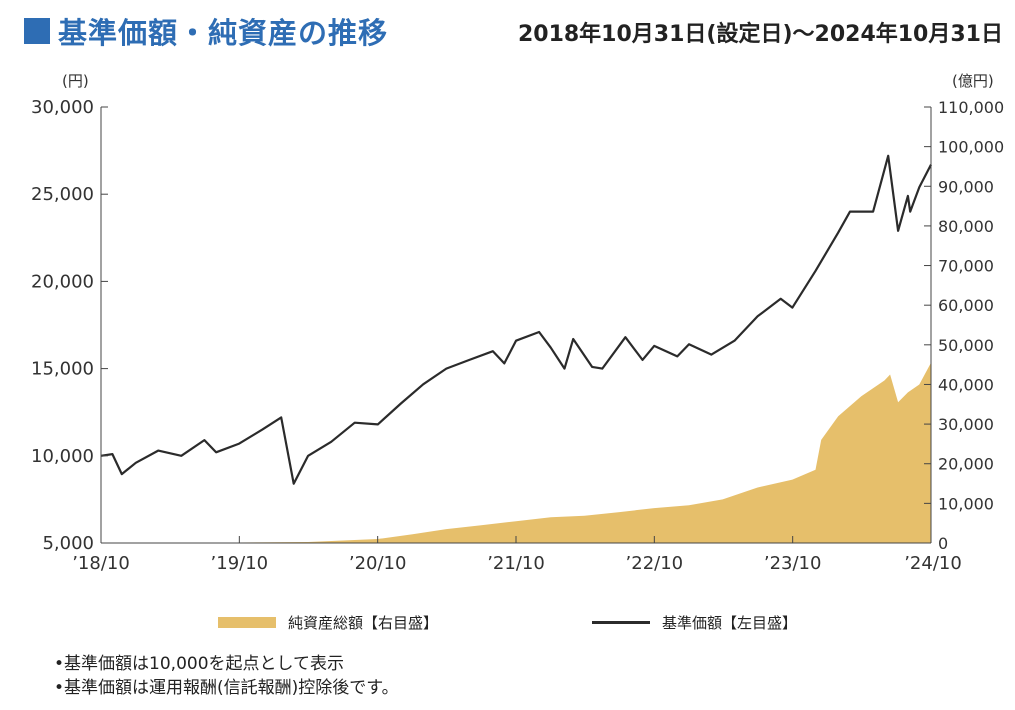 The height and width of the screenshot is (710, 1015). What do you see at coordinates (75, 81) in the screenshot?
I see `left-axis-unit: (円)` at bounding box center [75, 81].